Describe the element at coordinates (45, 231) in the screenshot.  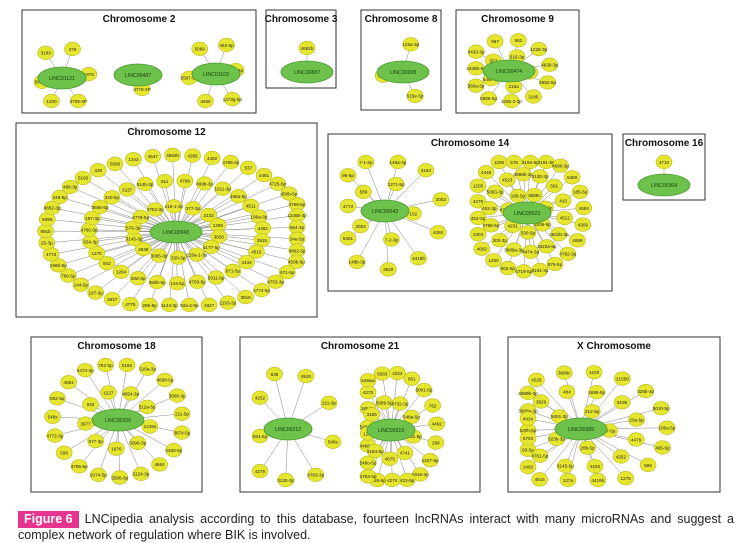
I see `mirna-node: 891b` at that location.